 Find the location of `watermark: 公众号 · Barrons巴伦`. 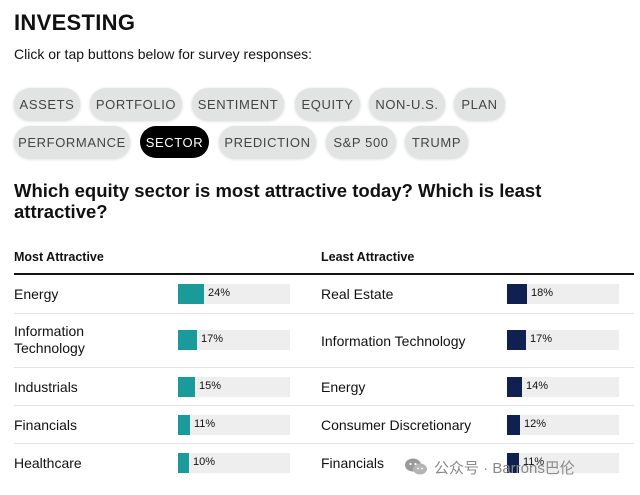

watermark: 公众号 · Barrons巴伦 is located at coordinates (489, 467).